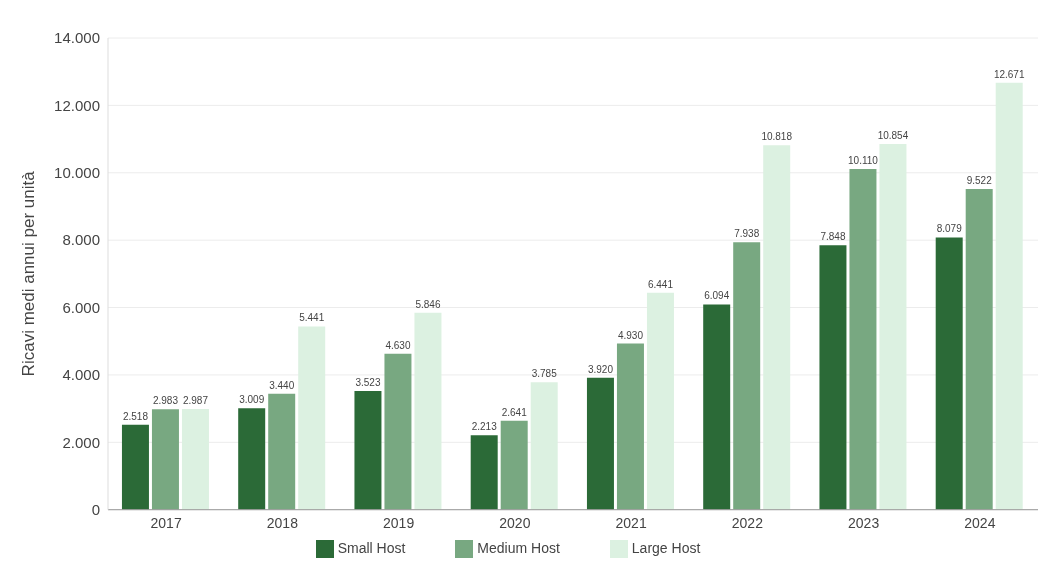  What do you see at coordinates (1009, 74) in the screenshot?
I see `data-label: 12.671` at bounding box center [1009, 74].